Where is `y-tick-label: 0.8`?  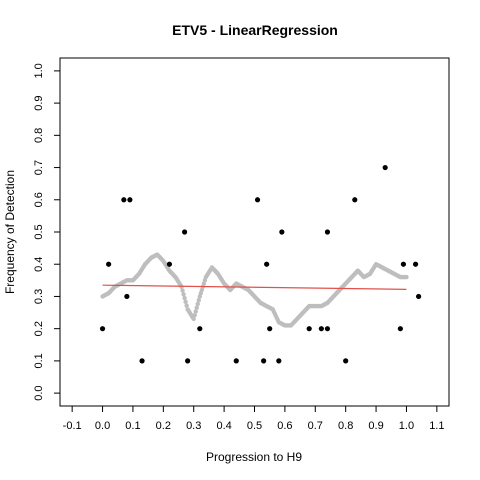
y-tick-label: 0.8 is located at coordinates (39, 135).